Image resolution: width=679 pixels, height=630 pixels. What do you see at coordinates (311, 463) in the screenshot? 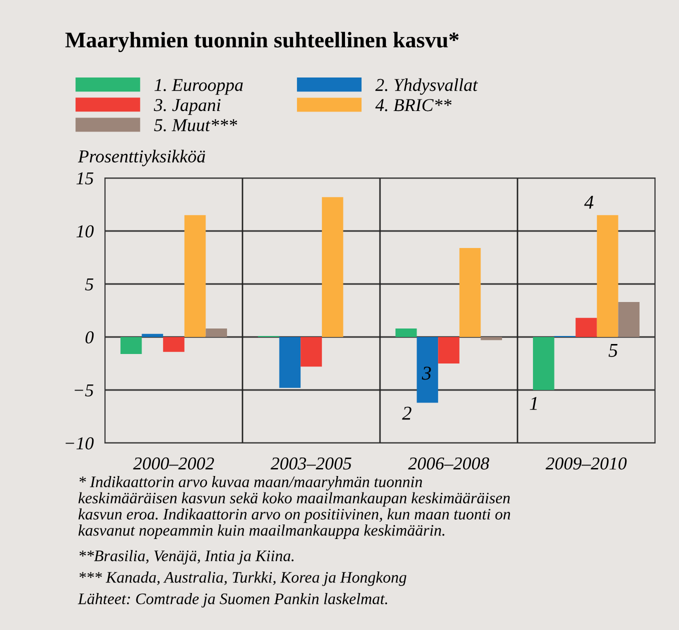
I see `x-tick-label: 2003–2005` at bounding box center [311, 463].